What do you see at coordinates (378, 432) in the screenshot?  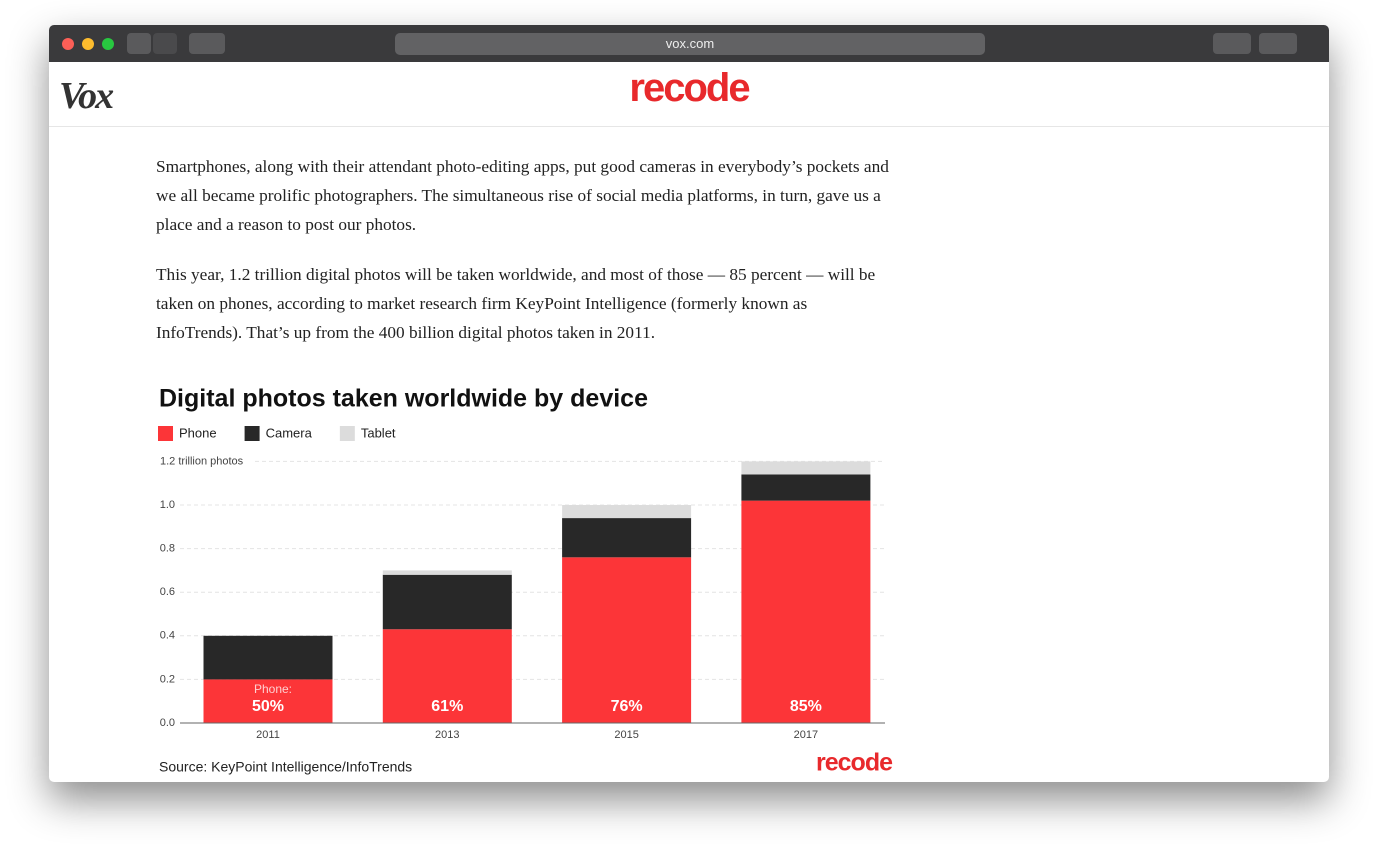 I see `legend-label: Tablet` at bounding box center [378, 432].